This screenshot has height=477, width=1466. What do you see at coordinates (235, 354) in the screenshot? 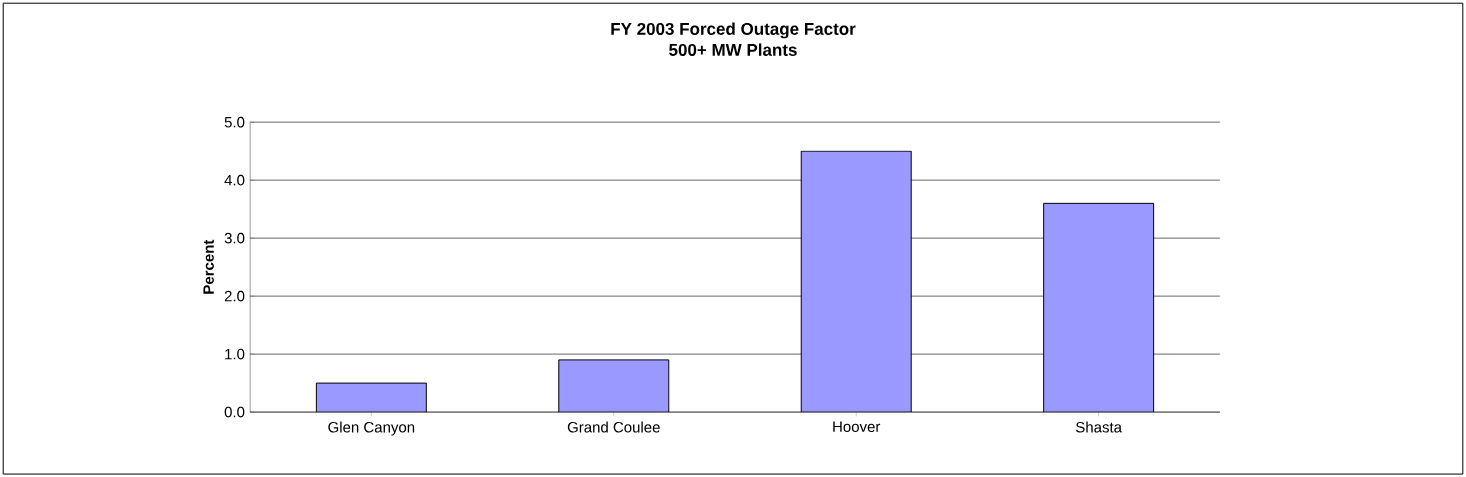
I see `y-tick-label: 1.0` at bounding box center [235, 354].